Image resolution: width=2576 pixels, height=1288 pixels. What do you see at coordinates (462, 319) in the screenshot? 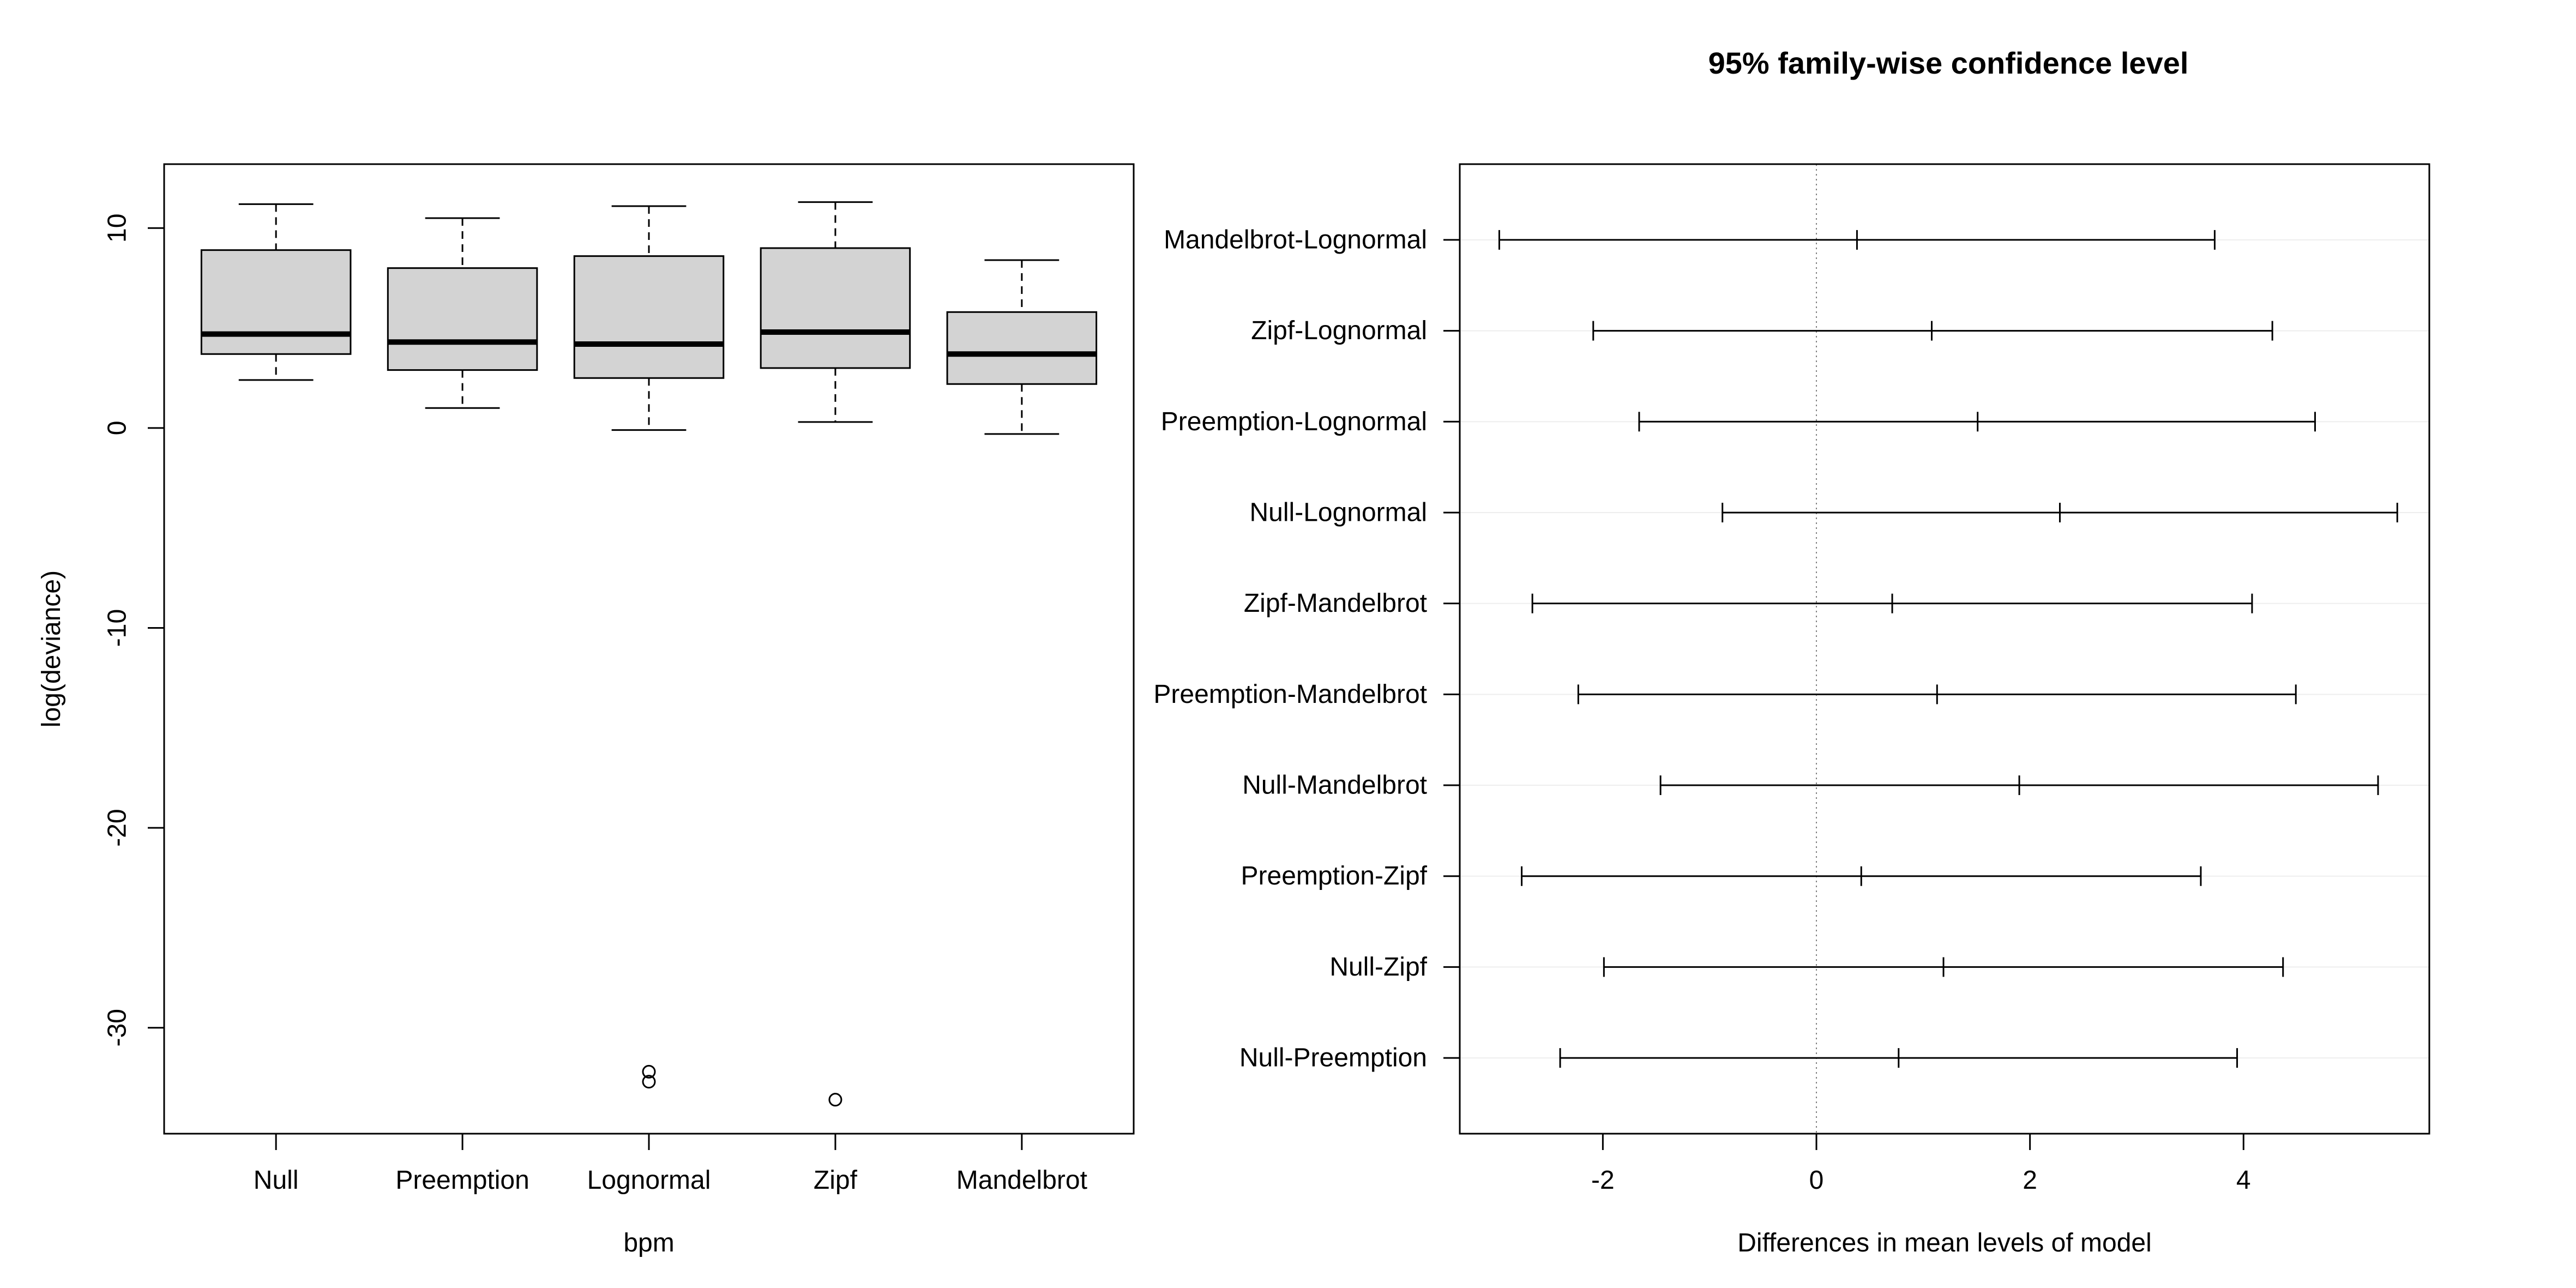
I see `box-iqr-preemption` at bounding box center [462, 319].